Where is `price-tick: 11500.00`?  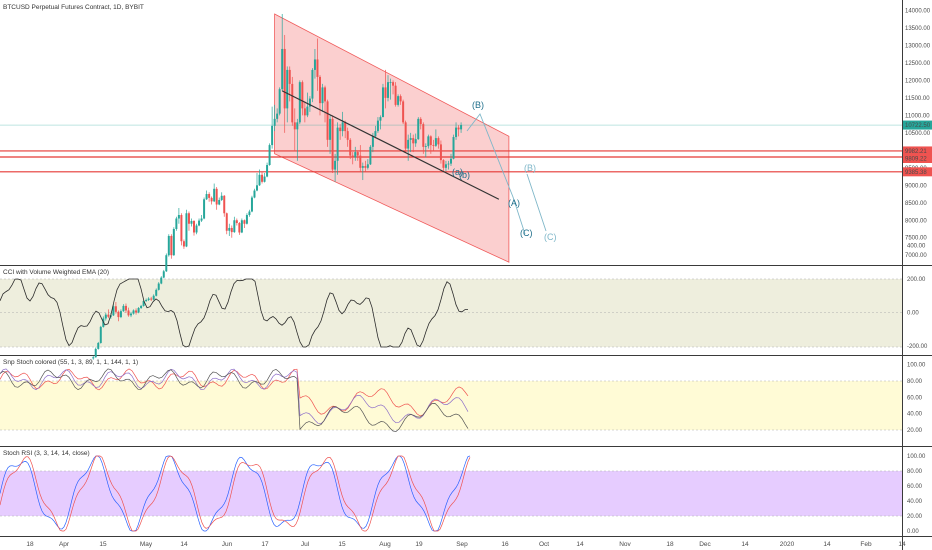
price-tick: 11500.00 is located at coordinates (917, 99).